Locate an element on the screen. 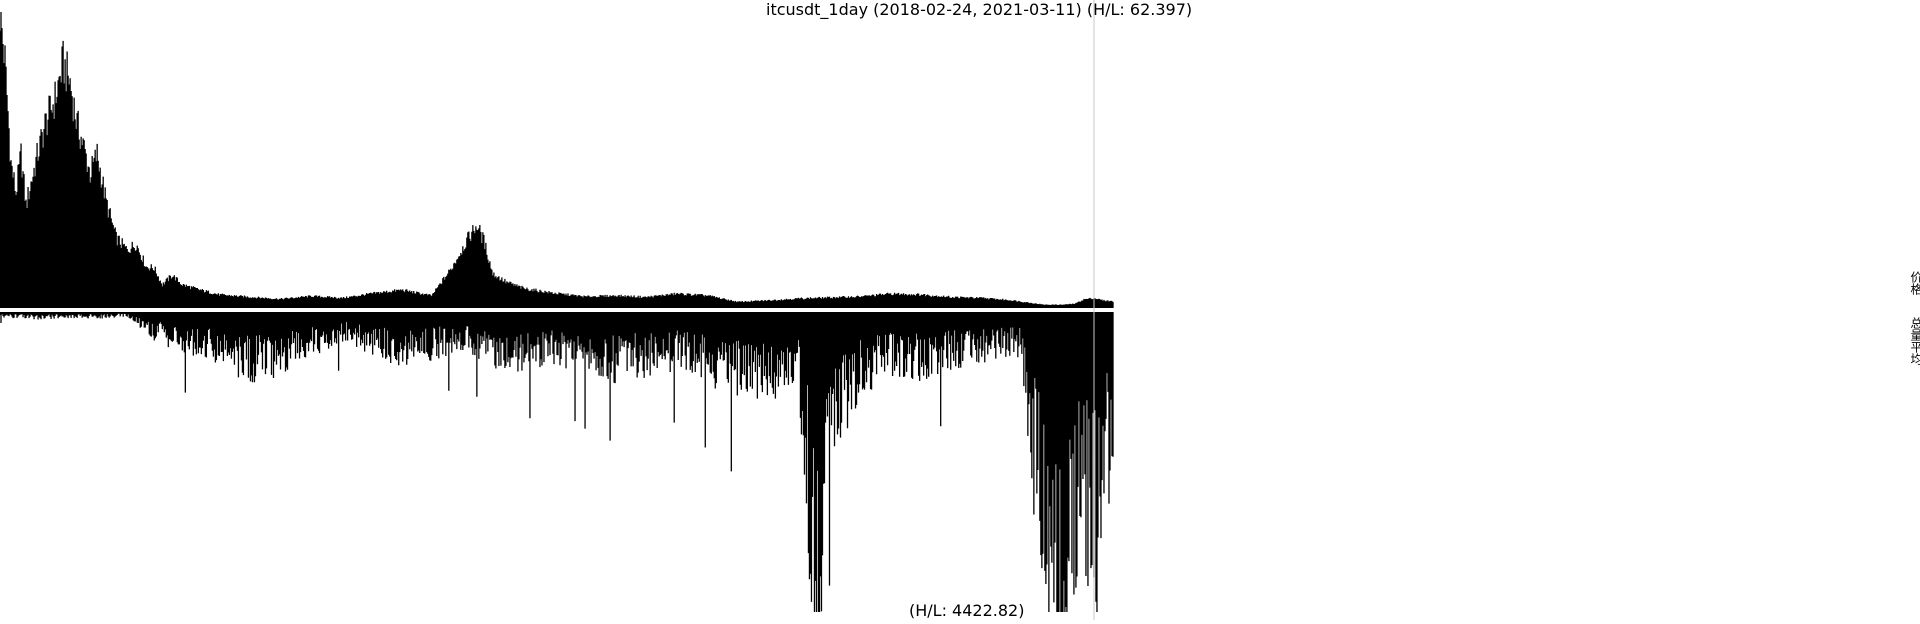  volume-high-low-label: (H/L: 4422.82) is located at coordinates (967, 610).